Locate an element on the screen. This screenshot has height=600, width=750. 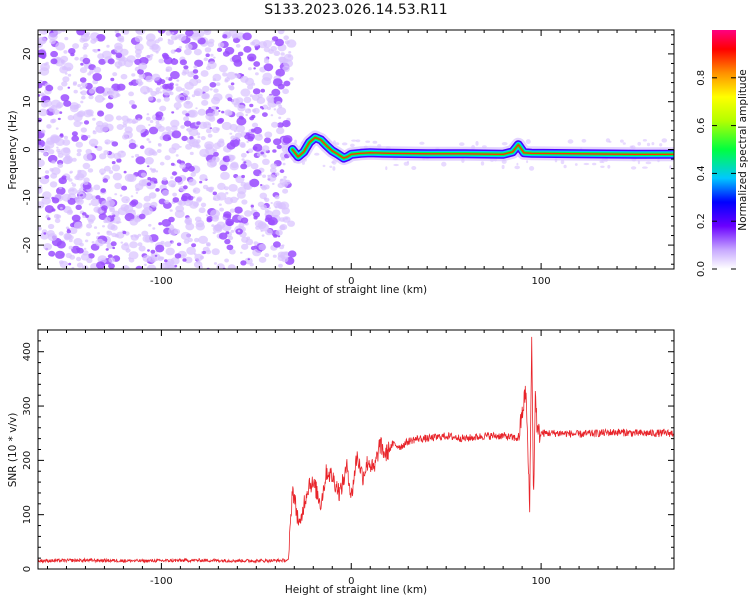
y-tick-label: 200 is located at coordinates (27, 460).